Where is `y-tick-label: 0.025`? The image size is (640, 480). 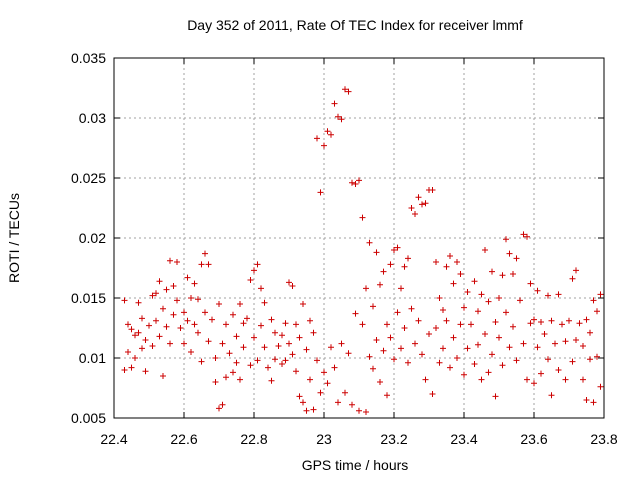
y-tick-label: 0.025 is located at coordinates (88, 178).